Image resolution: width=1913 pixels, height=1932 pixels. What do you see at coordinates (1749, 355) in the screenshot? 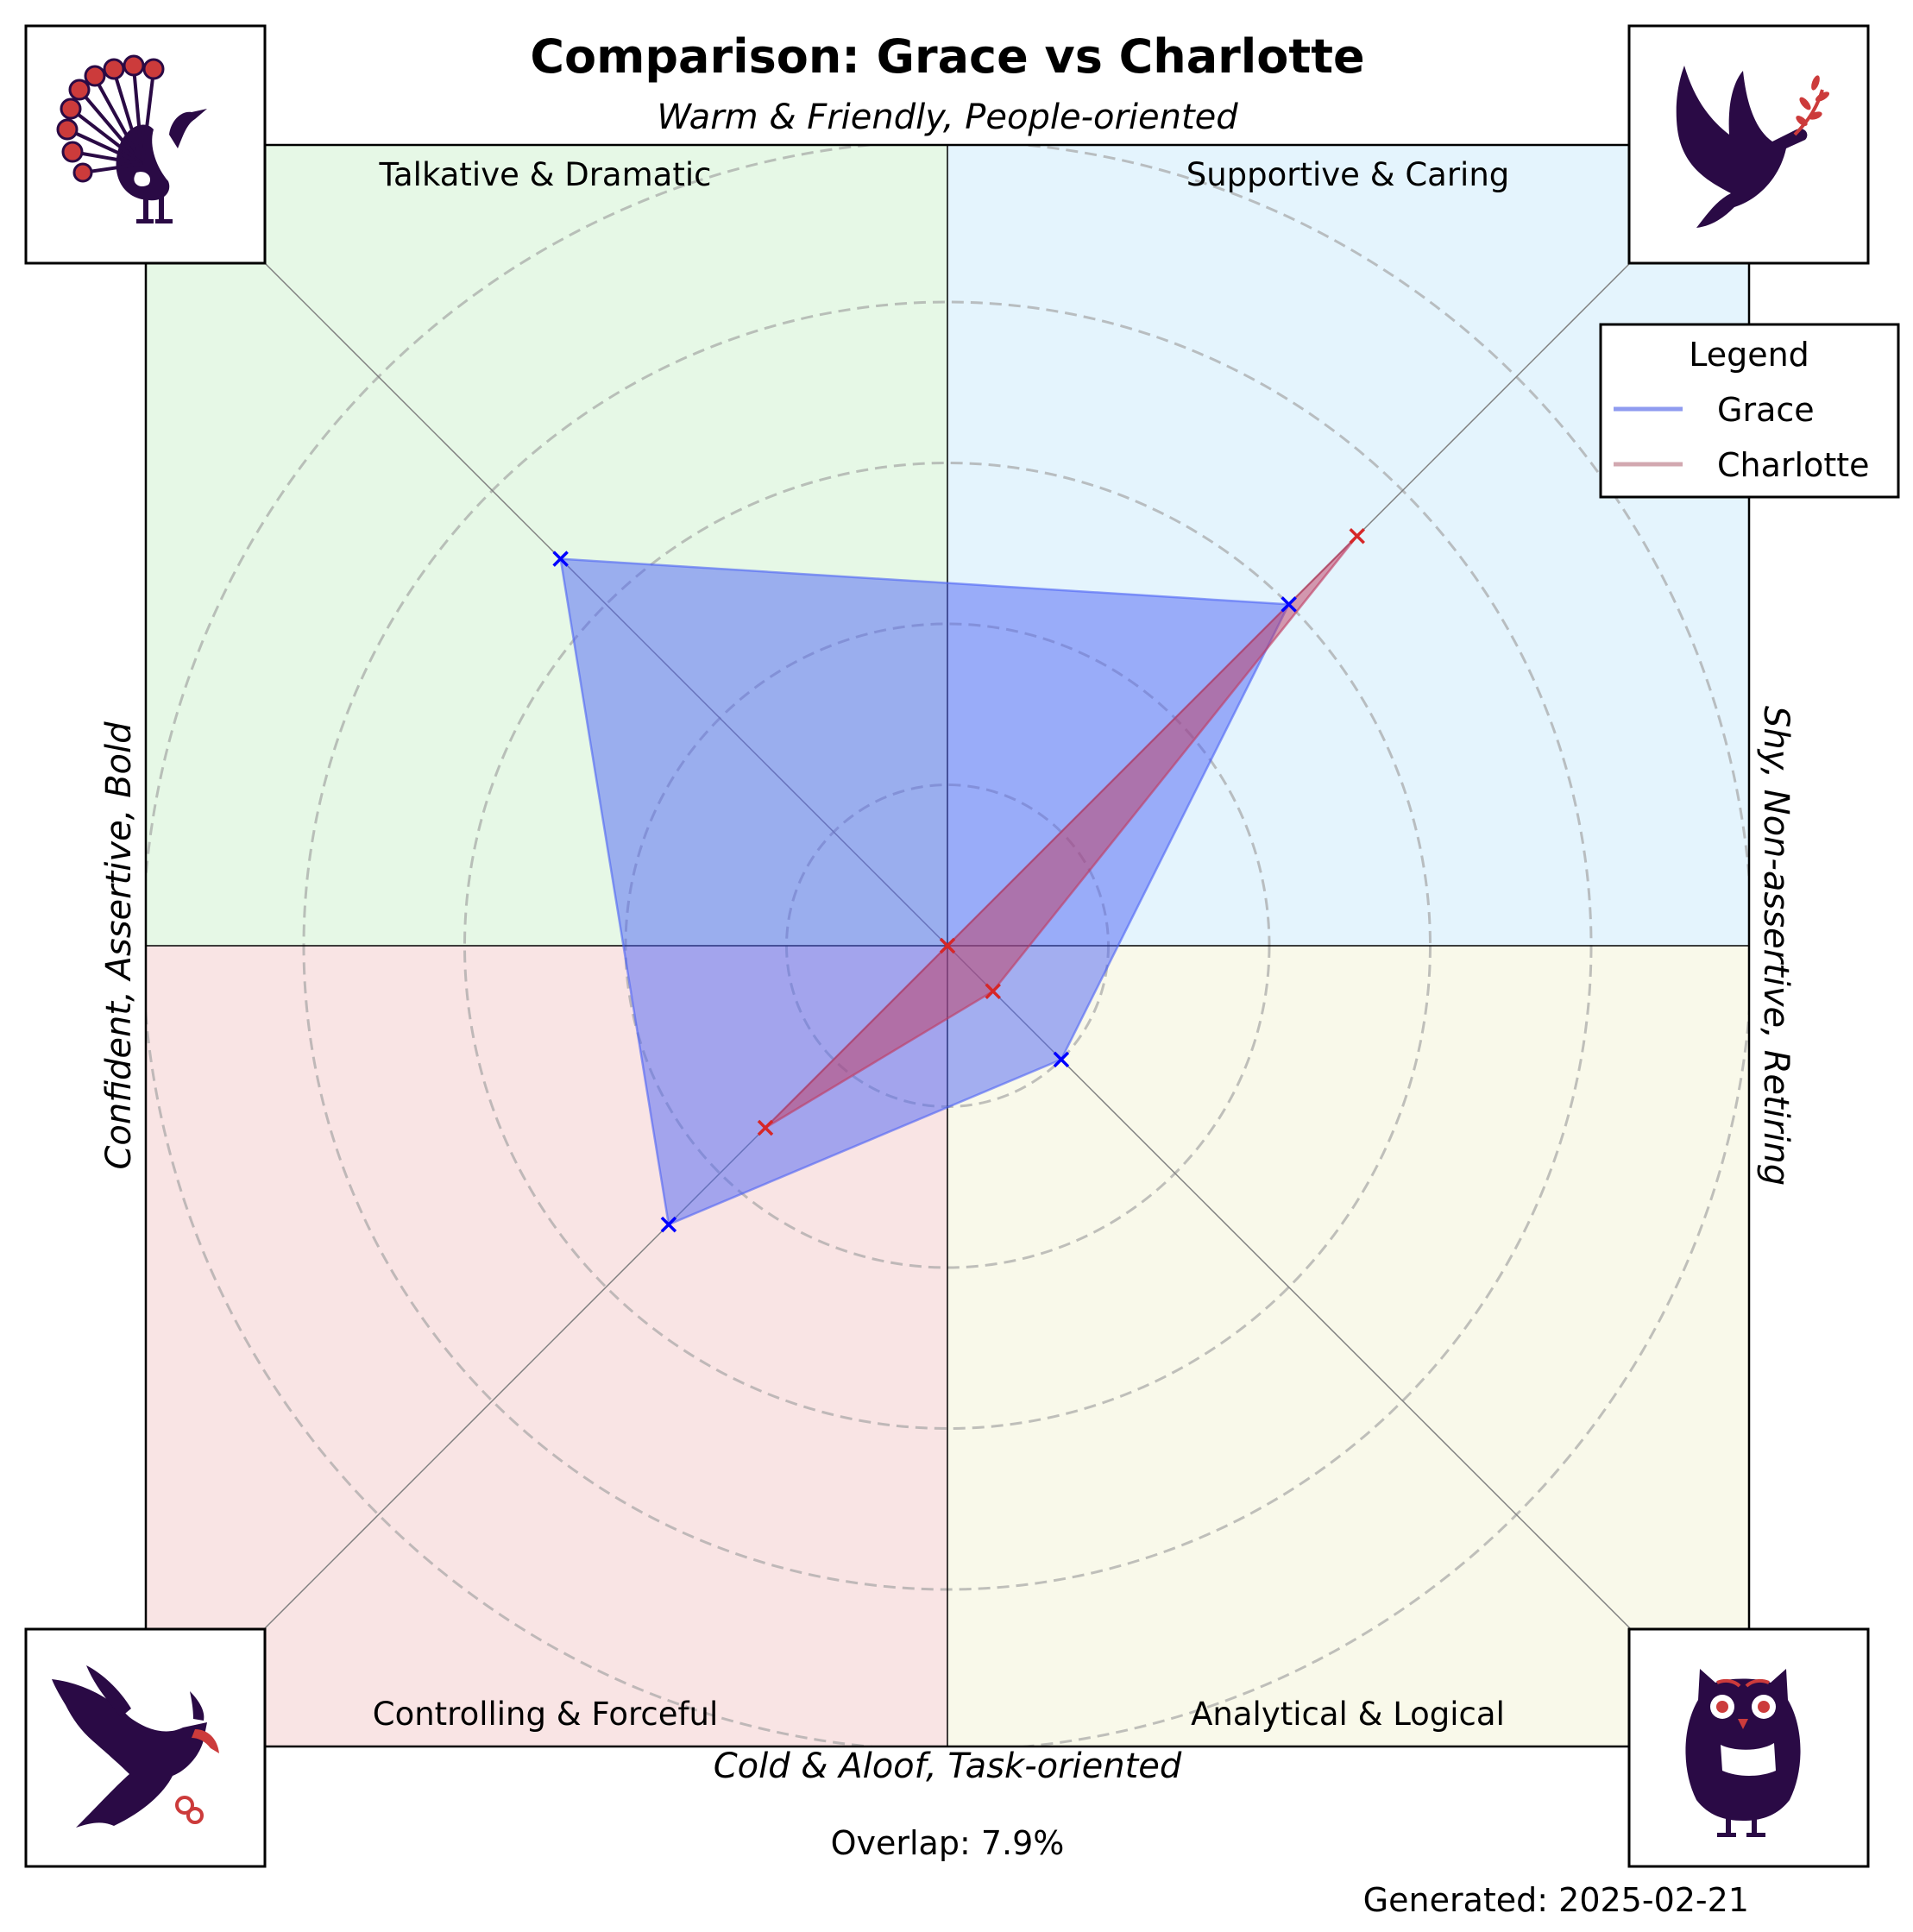
I see `legend-title: Legend` at bounding box center [1749, 355].